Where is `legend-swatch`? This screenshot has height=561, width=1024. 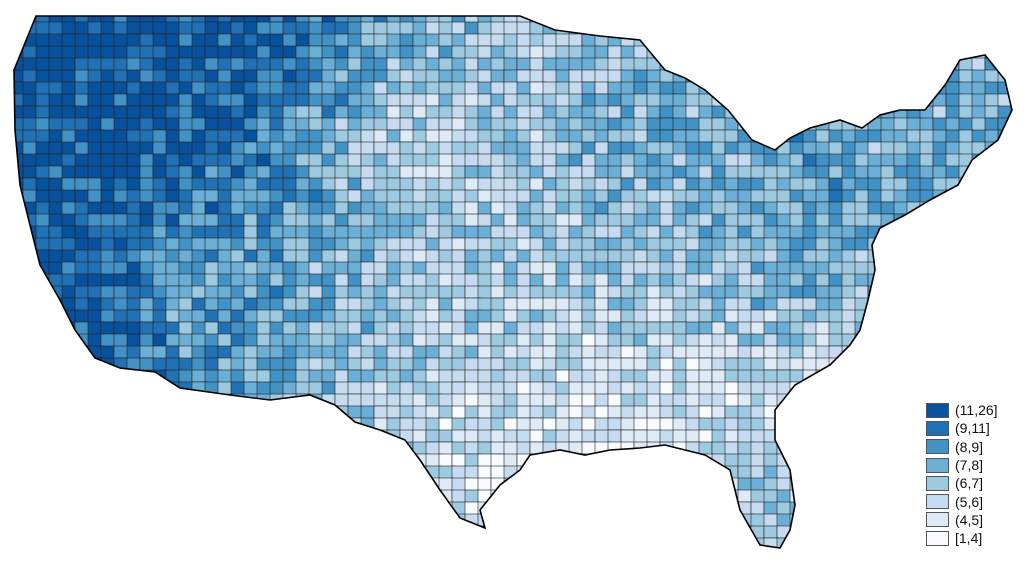 legend-swatch is located at coordinates (937, 447).